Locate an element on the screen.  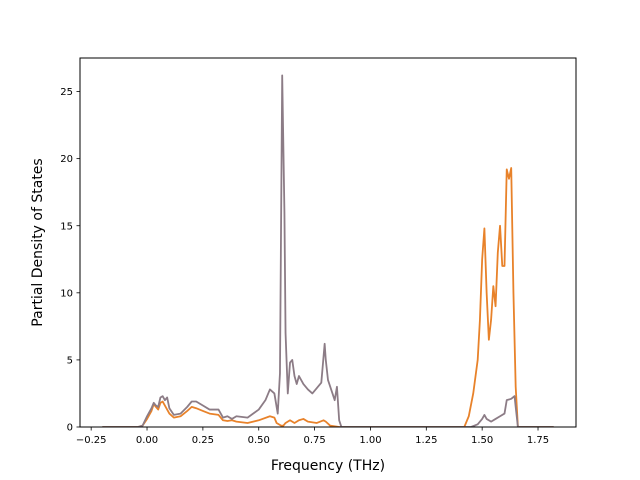
y-tick-label: 0 is located at coordinates (70, 428).